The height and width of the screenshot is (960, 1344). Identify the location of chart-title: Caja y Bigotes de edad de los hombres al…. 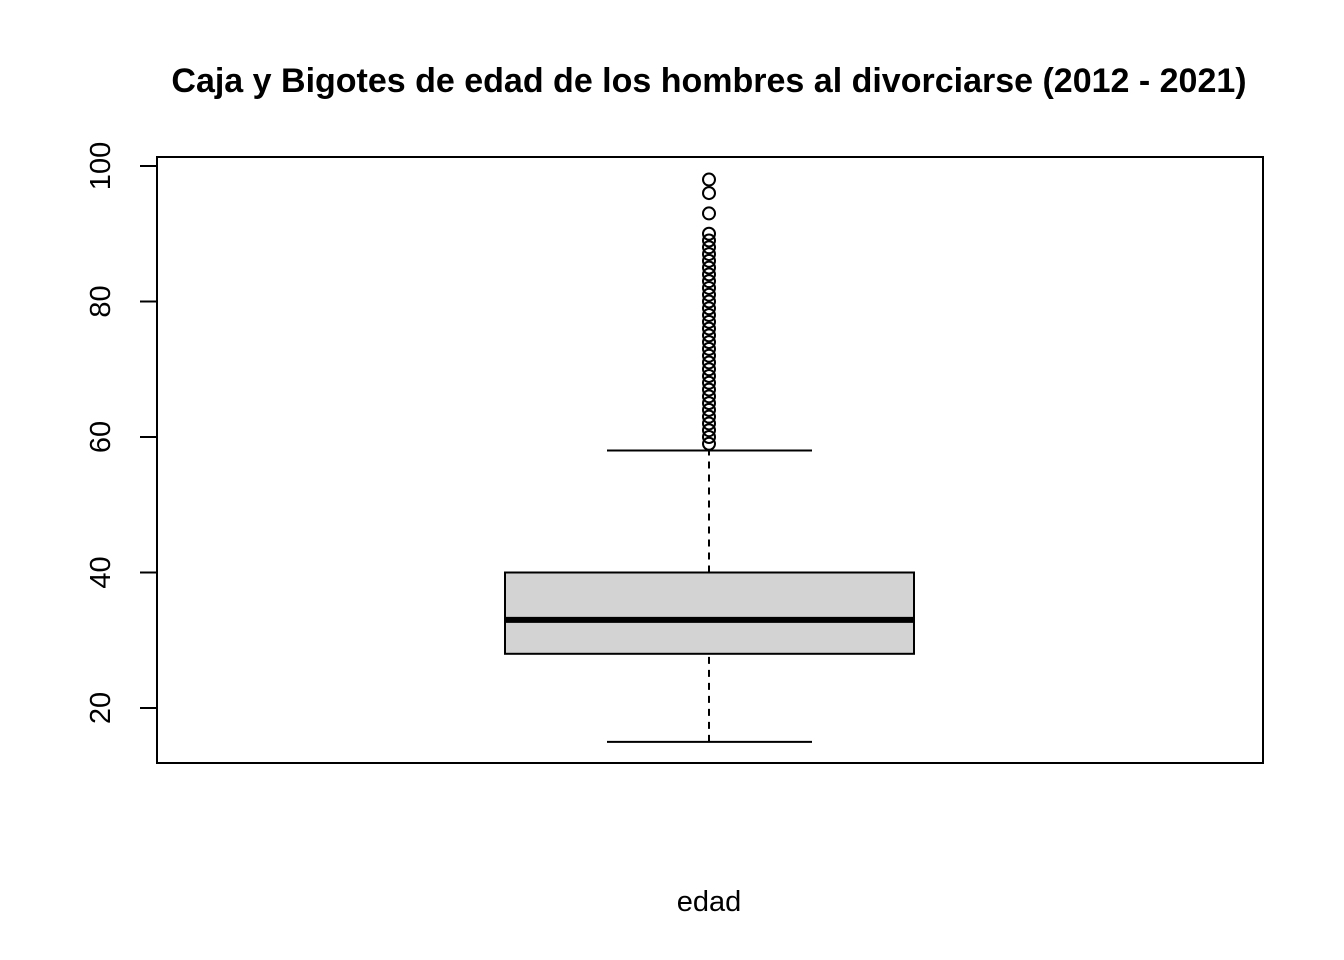
(708, 81).